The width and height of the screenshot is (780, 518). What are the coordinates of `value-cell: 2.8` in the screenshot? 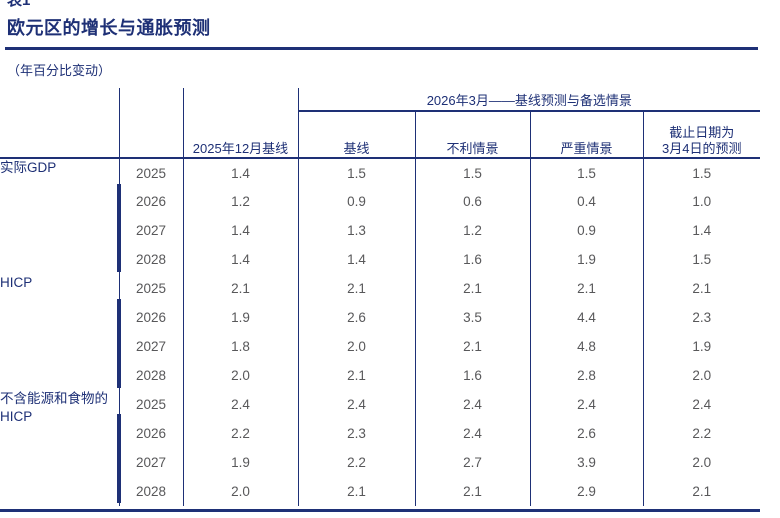 It's located at (586, 375).